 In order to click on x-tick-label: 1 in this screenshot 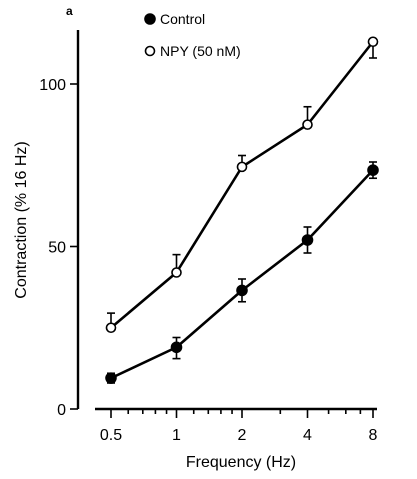, I will do `click(176, 435)`.